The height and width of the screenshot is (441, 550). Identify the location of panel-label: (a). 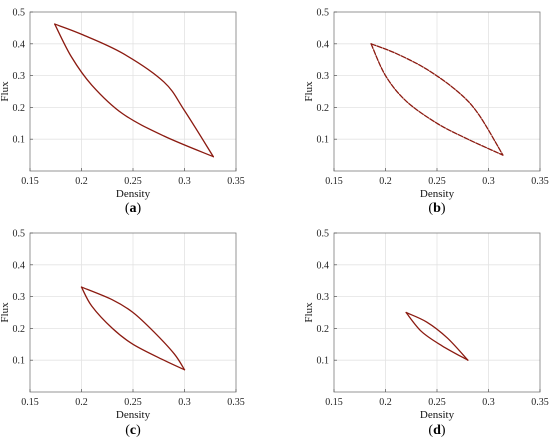
(133, 208).